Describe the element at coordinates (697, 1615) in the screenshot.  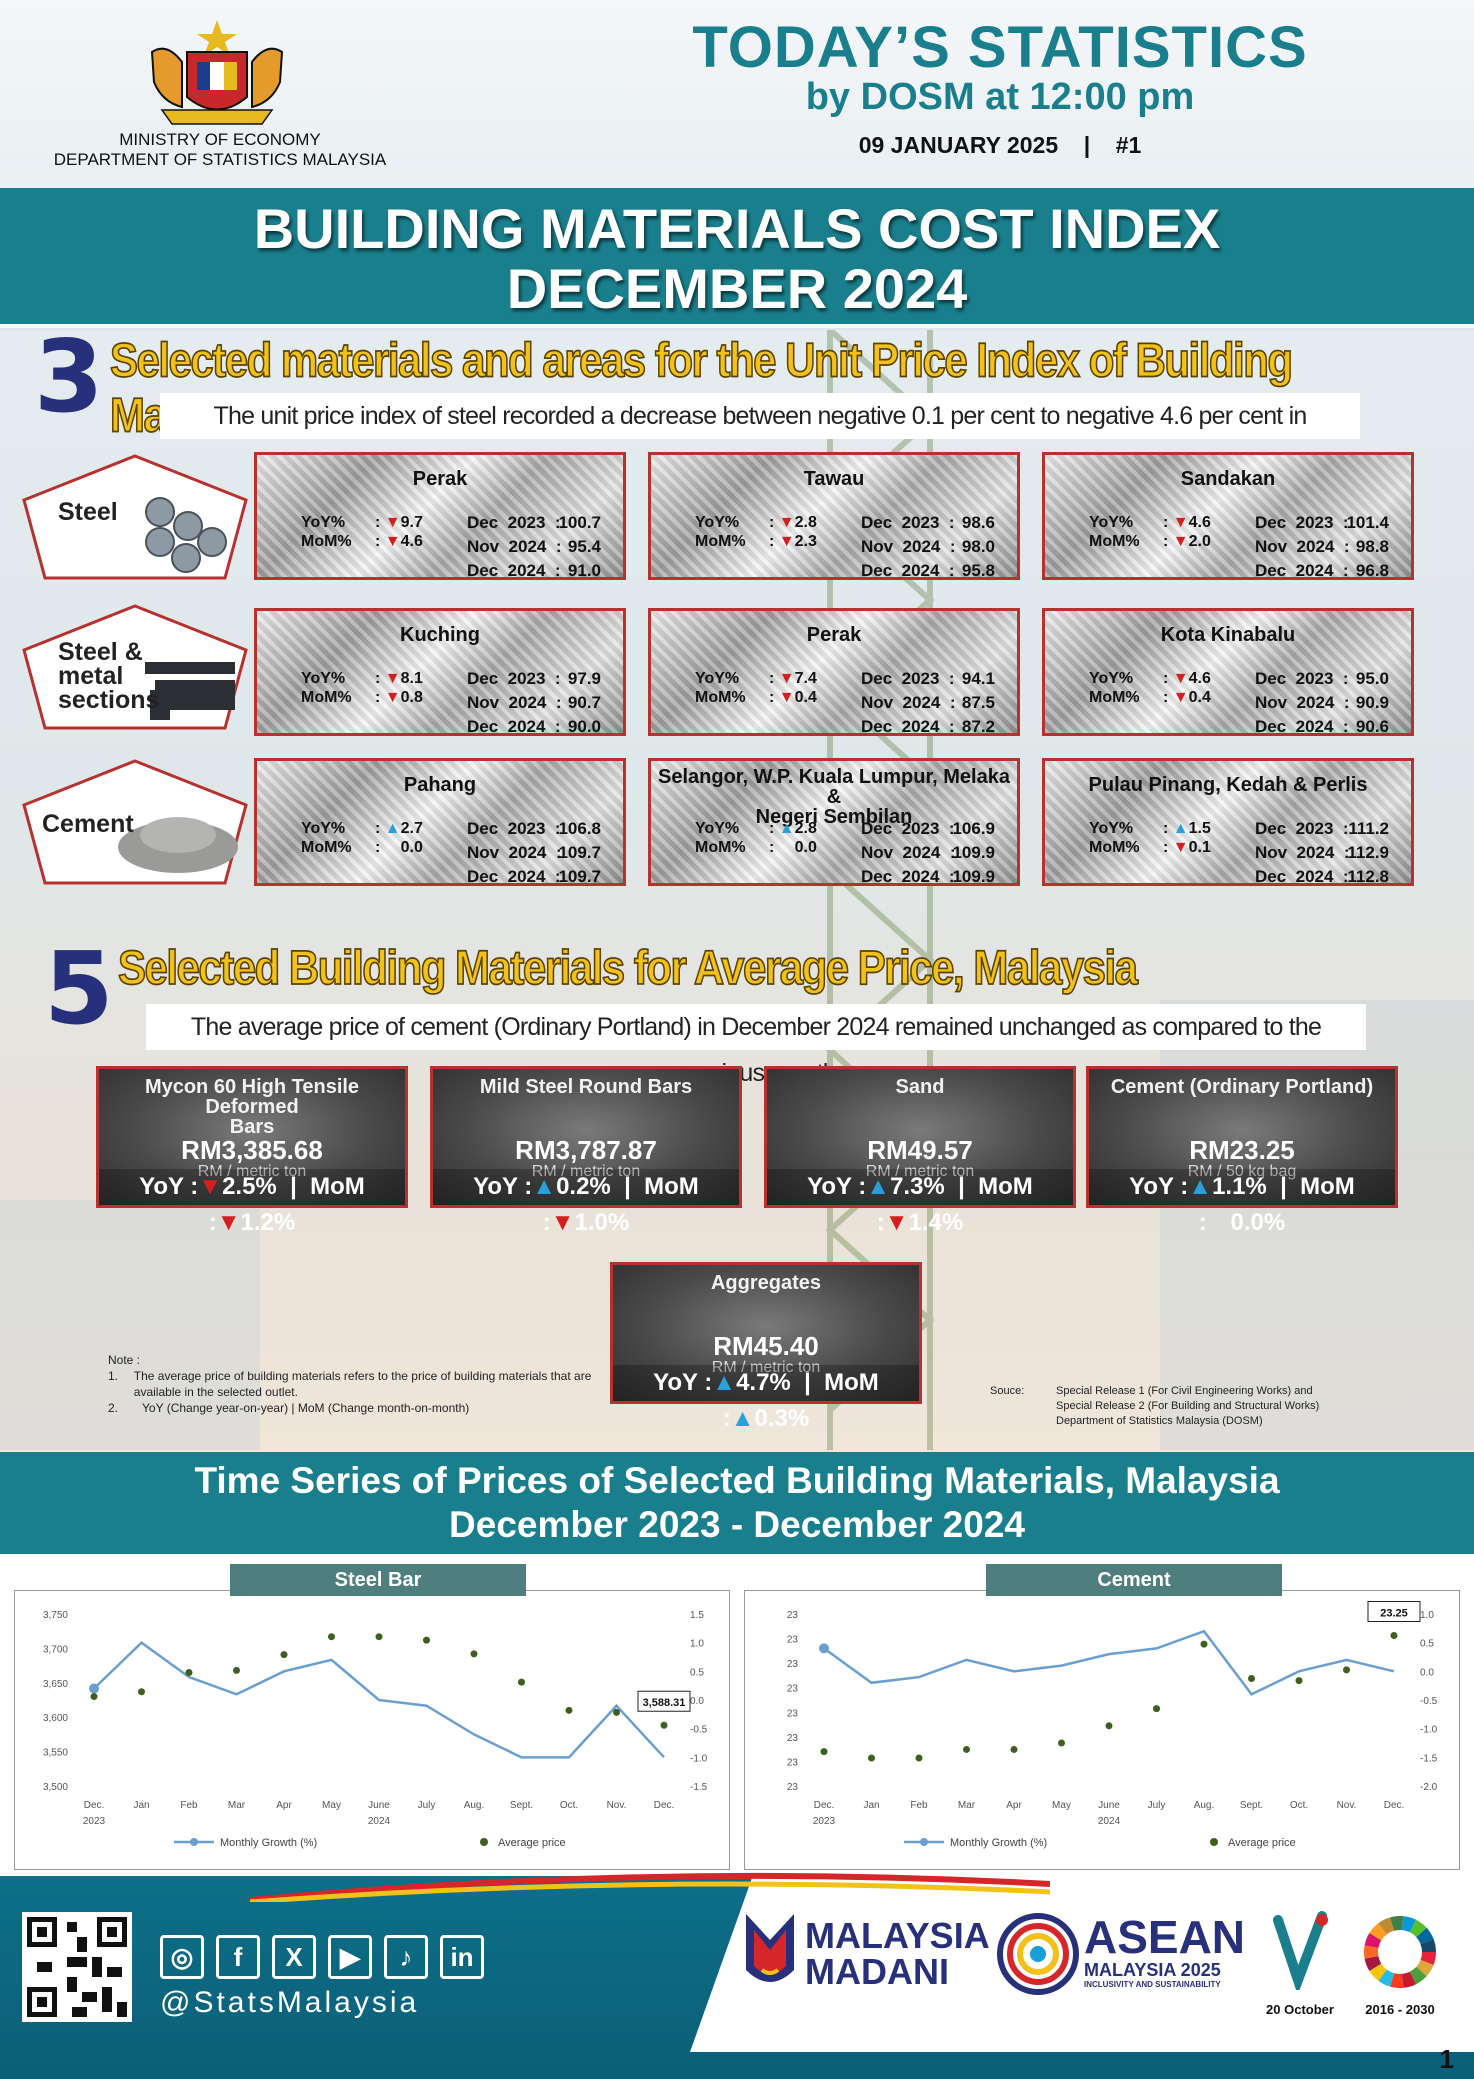
I see `right-axis-tick: 1.5` at that location.